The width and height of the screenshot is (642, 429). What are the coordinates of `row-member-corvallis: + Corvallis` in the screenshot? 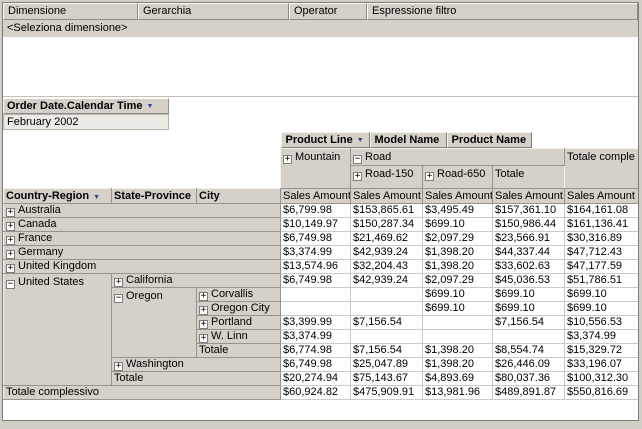 It's located at (238, 294).